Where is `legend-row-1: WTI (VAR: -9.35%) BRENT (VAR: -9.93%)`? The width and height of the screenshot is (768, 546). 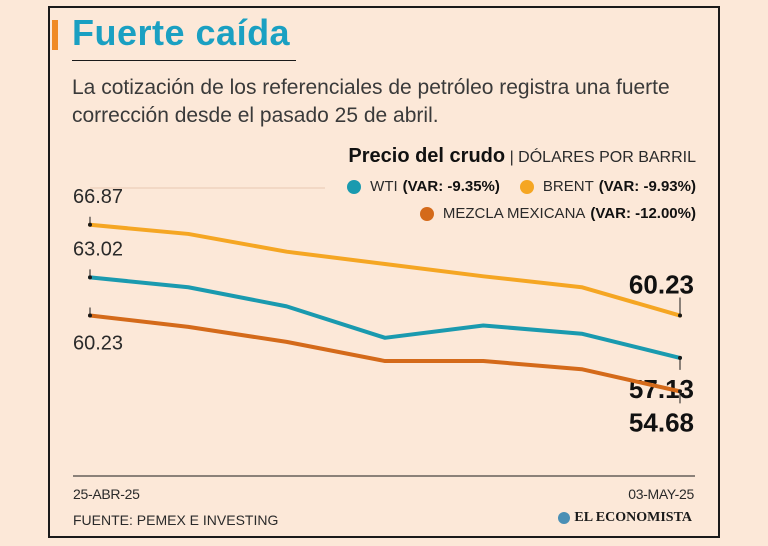 legend-row-1: WTI (VAR: -9.35%) BRENT (VAR: -9.93%) is located at coordinates (521, 186).